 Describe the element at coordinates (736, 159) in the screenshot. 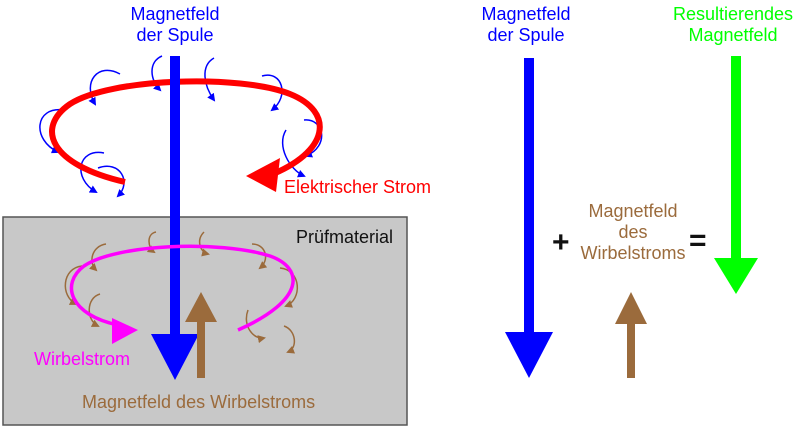

I see `resulting-field-arrow` at that location.